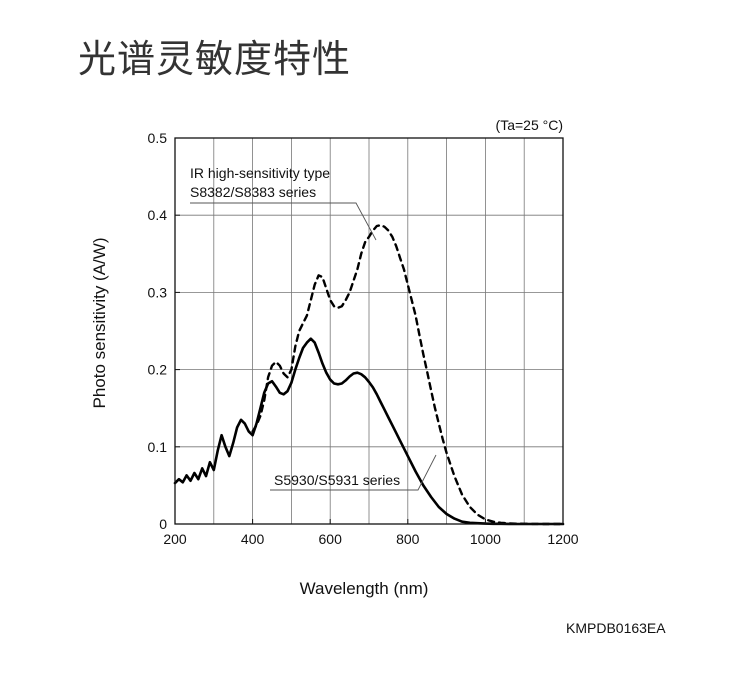 Image resolution: width=750 pixels, height=678 pixels. I want to click on y-axis-label: Photo sensitivity (A/W), so click(99, 323).